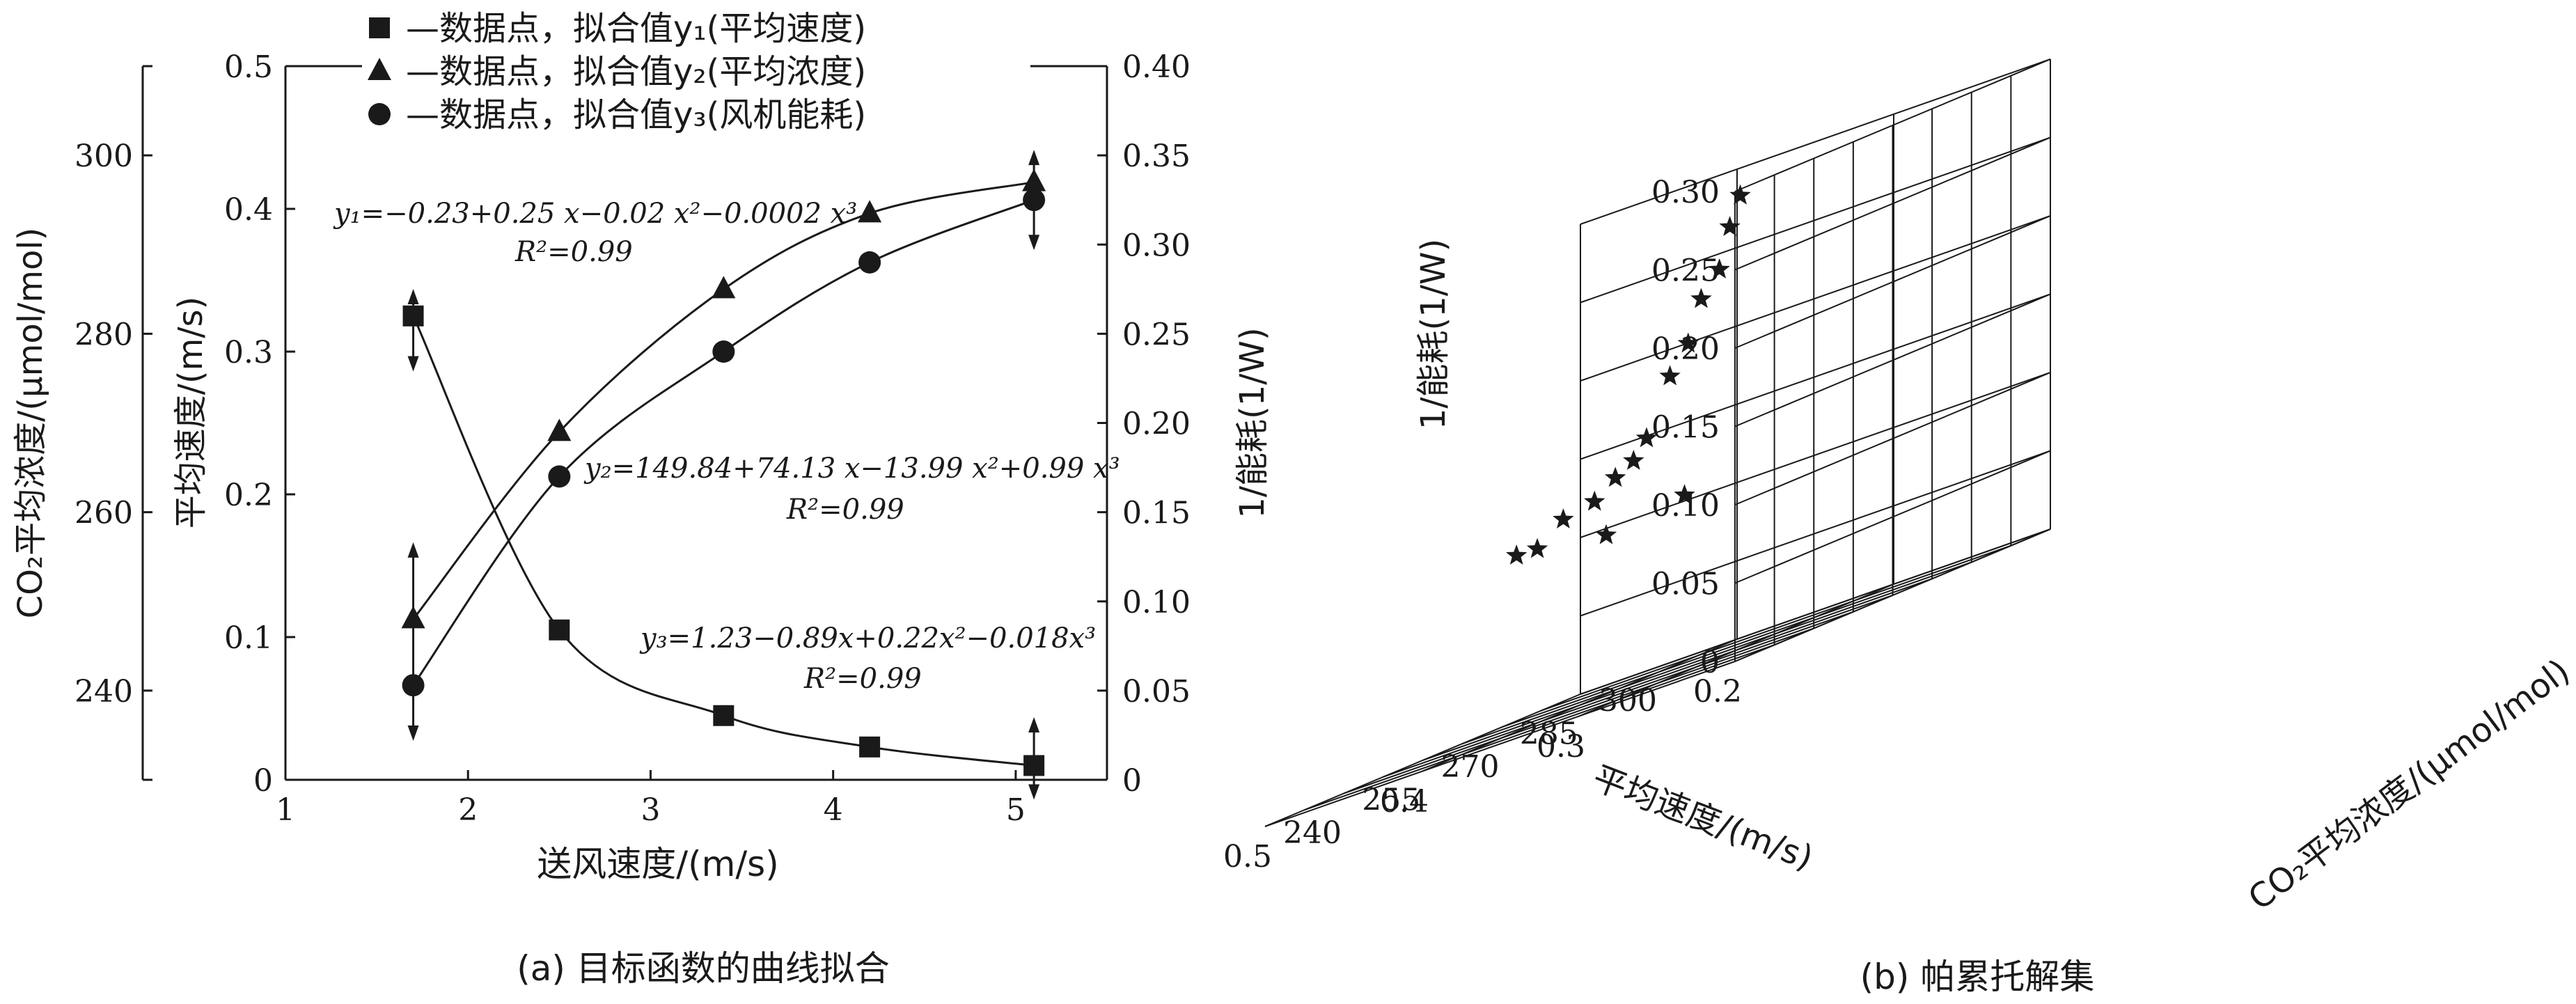 This screenshot has width=2576, height=1004. I want to click on group-arrow-left-top-head-up, so click(413, 296).